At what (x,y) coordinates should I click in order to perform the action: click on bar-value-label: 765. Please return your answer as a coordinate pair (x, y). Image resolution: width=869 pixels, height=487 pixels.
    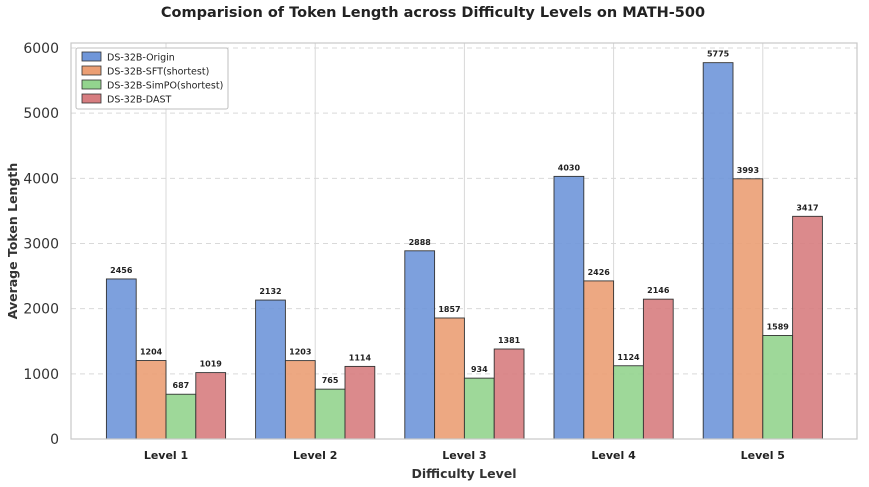
    Looking at the image, I should click on (330, 380).